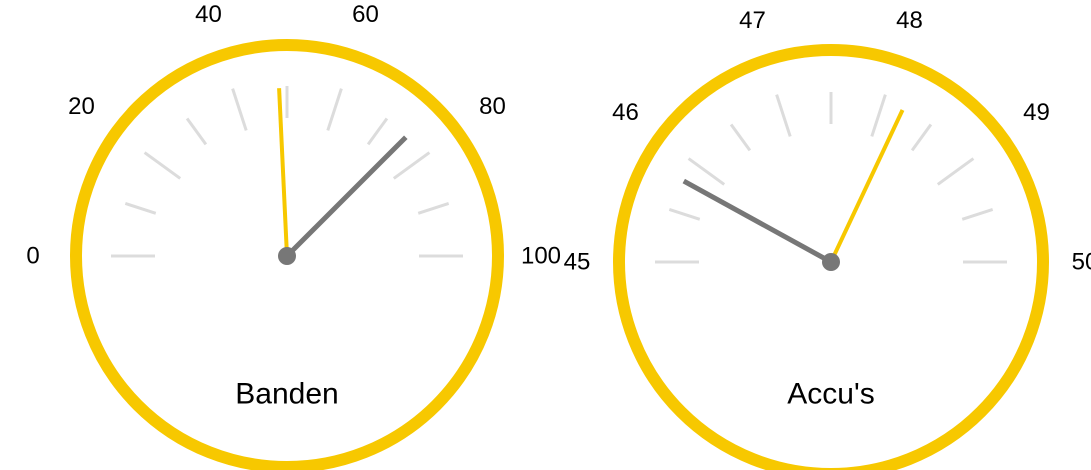  Describe the element at coordinates (1081, 262) in the screenshot. I see `gauge-tick-label: 50` at that location.